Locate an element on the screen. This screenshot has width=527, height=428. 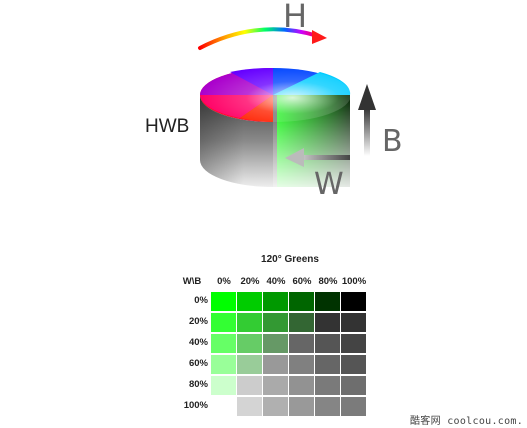
column-header: 20% is located at coordinates (250, 281).